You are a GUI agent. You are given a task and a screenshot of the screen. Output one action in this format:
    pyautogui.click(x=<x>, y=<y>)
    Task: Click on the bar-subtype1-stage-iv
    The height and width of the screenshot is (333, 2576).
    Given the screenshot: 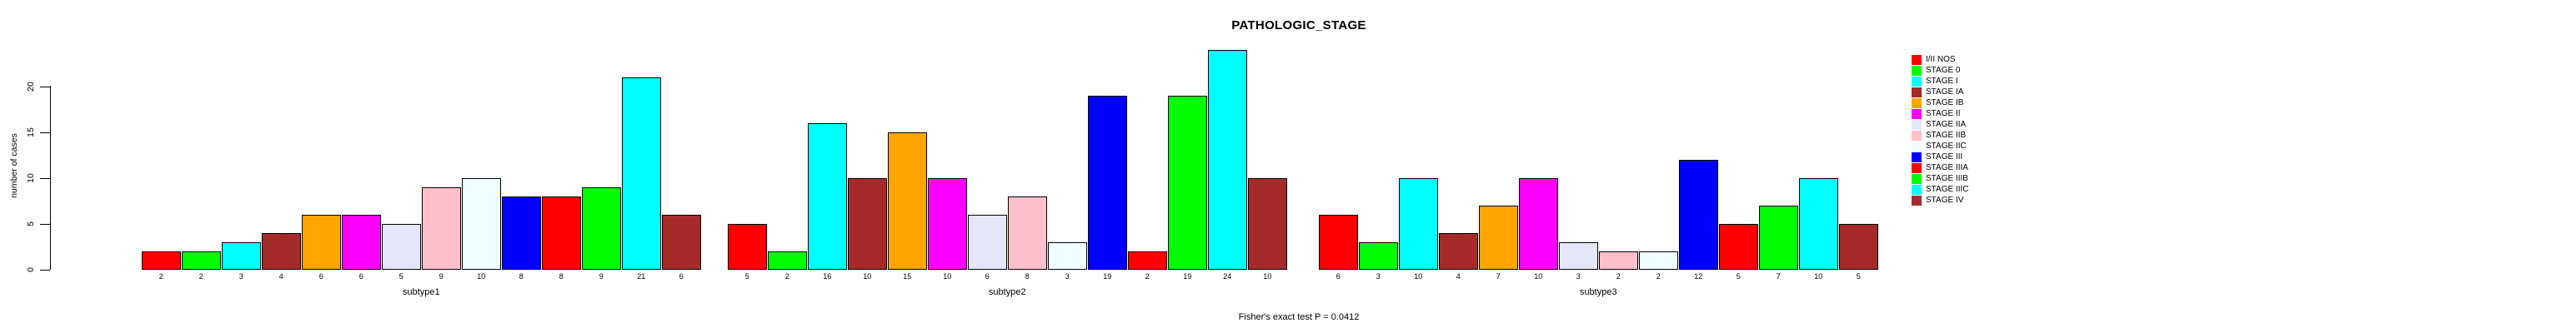 What is the action you would take?
    pyautogui.click(x=681, y=243)
    